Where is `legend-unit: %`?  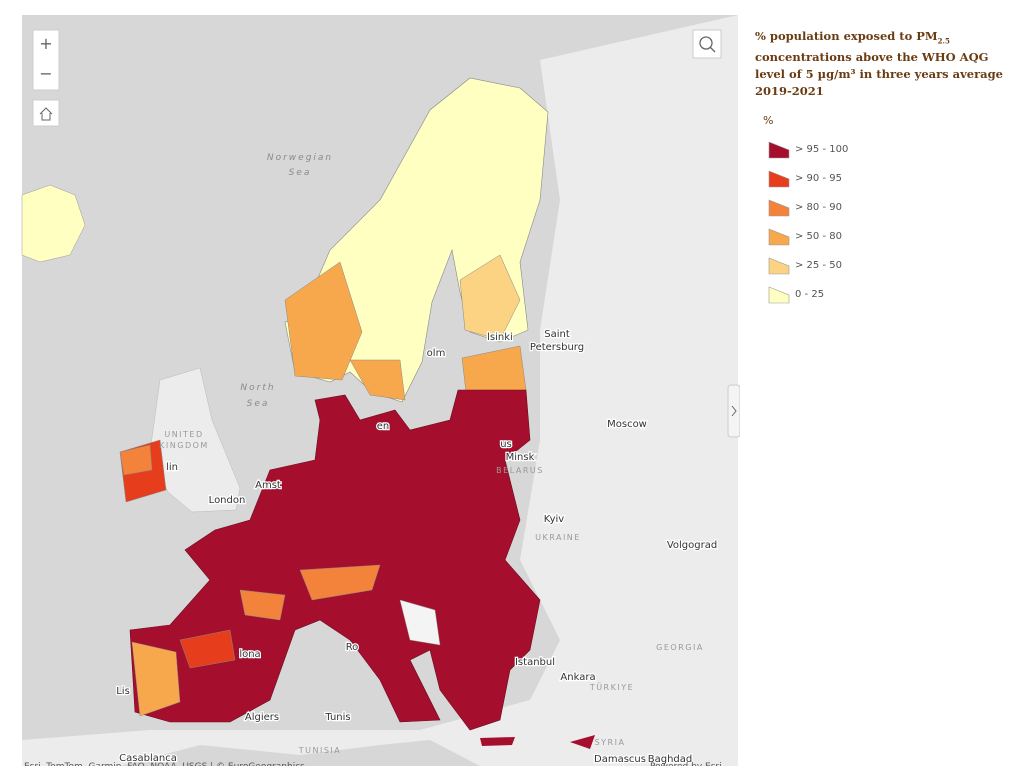 legend-unit: % is located at coordinates (768, 121).